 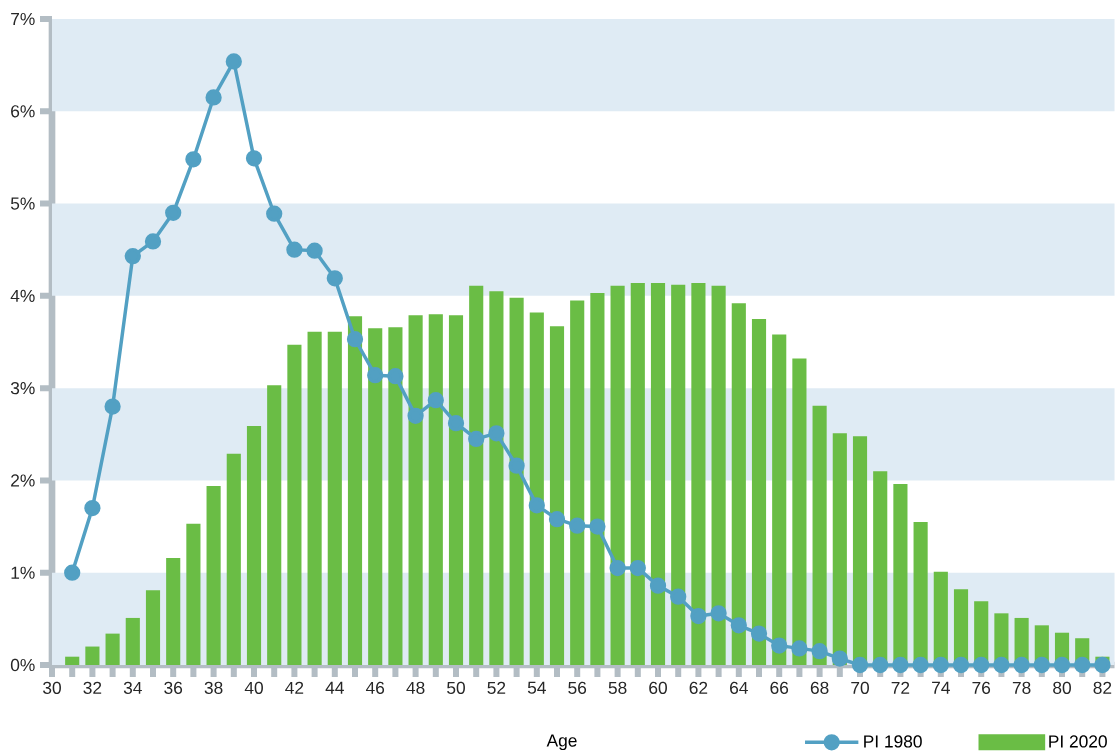 What do you see at coordinates (375, 687) in the screenshot?
I see `x-tick-label: 46` at bounding box center [375, 687].